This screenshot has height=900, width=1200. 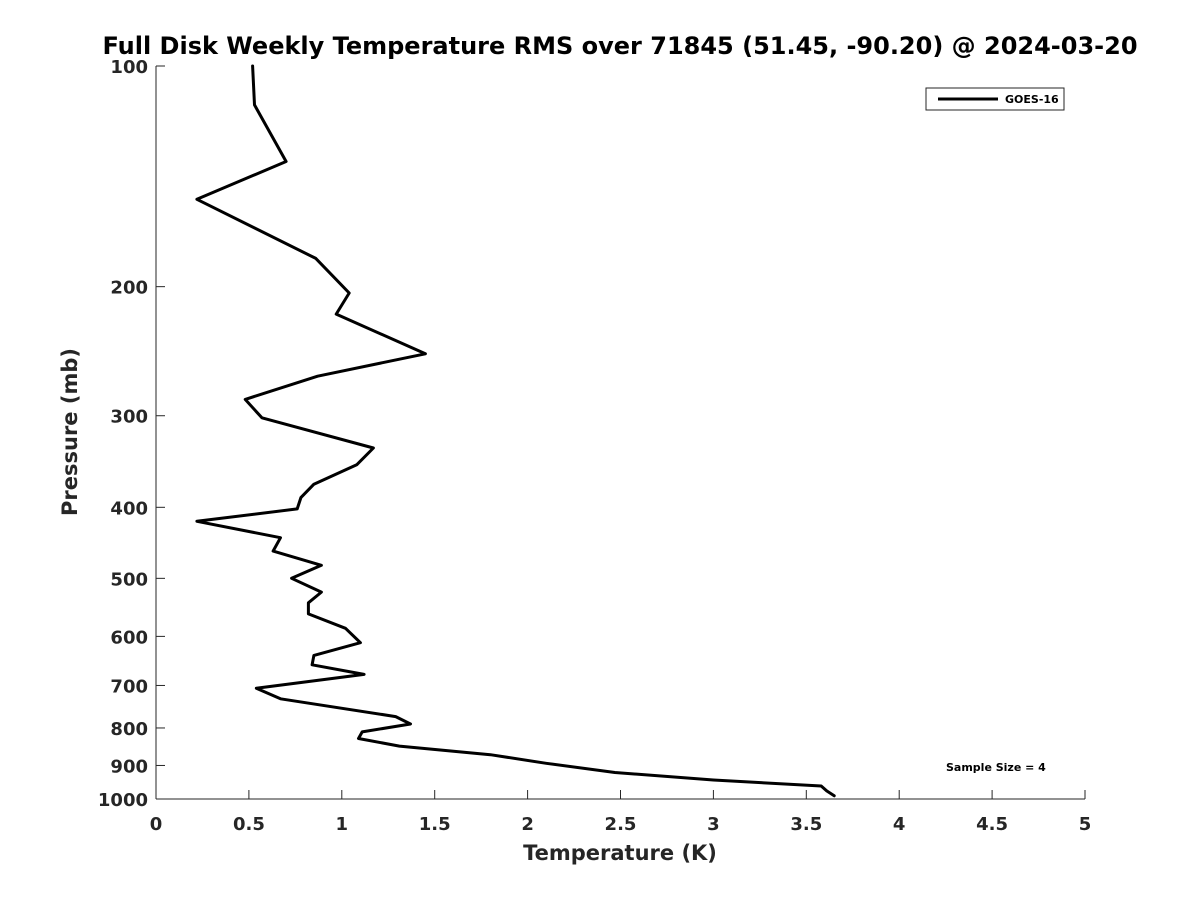 I want to click on y-tick-label-5: 600, so click(x=129, y=637).